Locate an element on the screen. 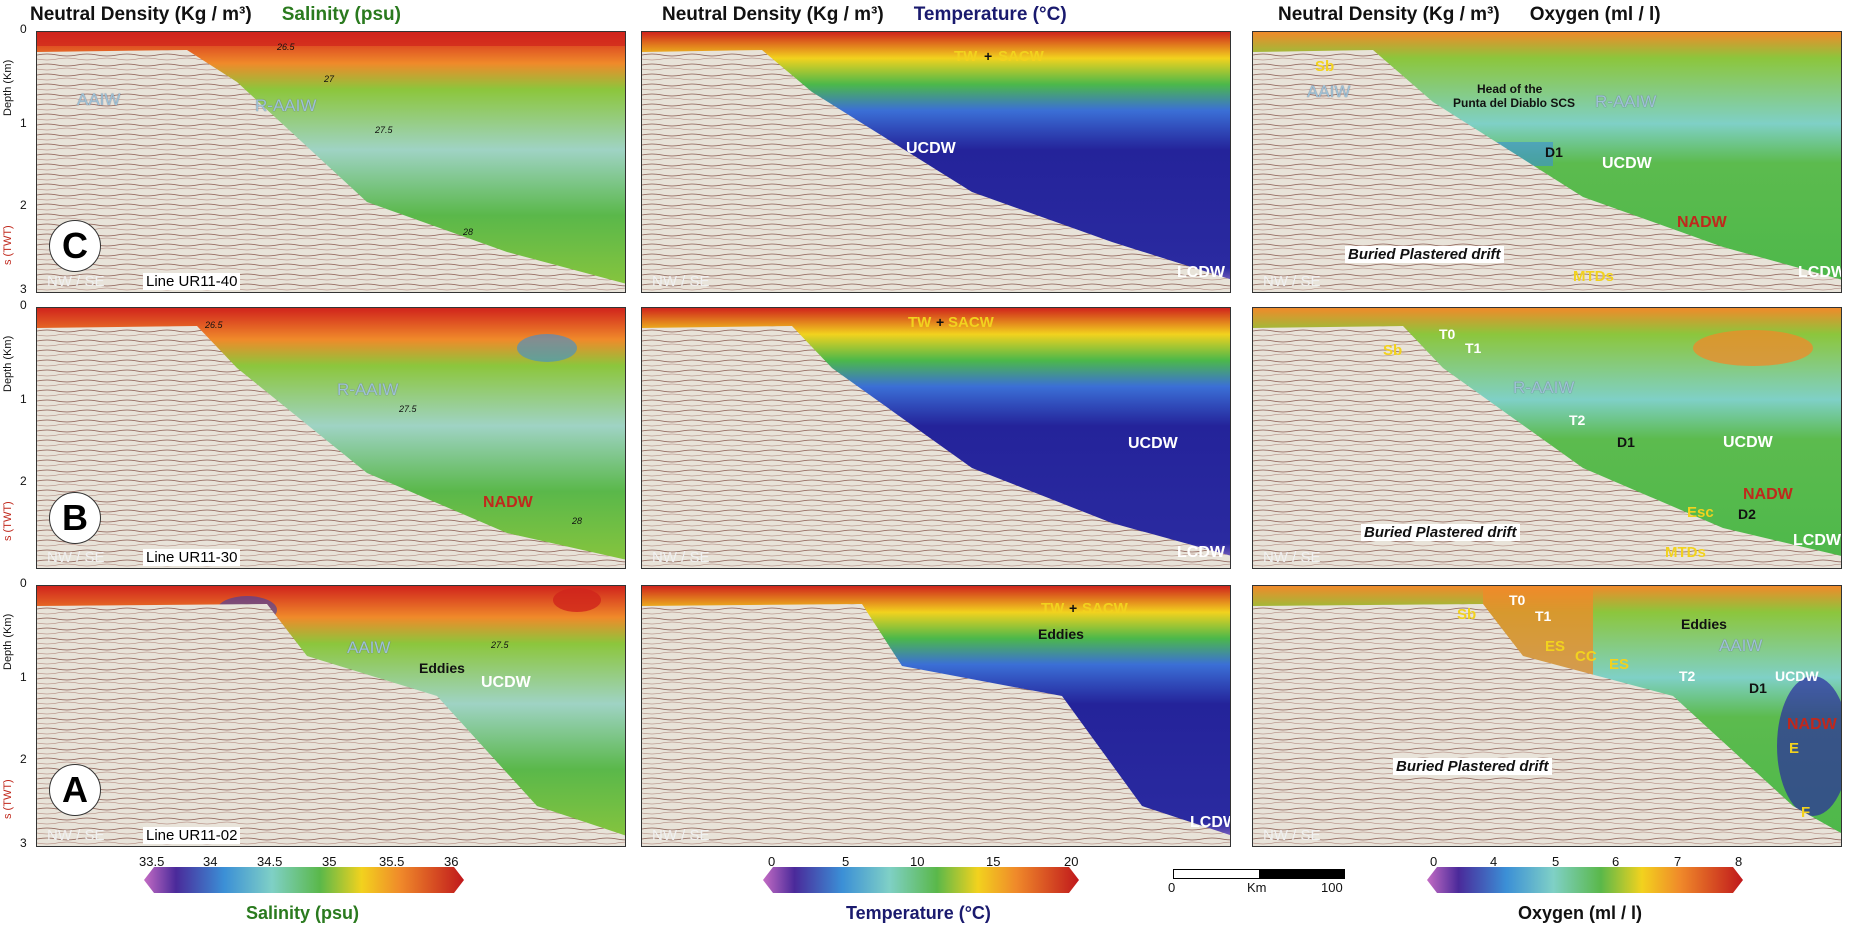 Image resolution: width=1855 pixels, height=927 pixels. panel-temperature-row-b: TW + SACW UCDW LCDW NW / SE is located at coordinates (936, 438).